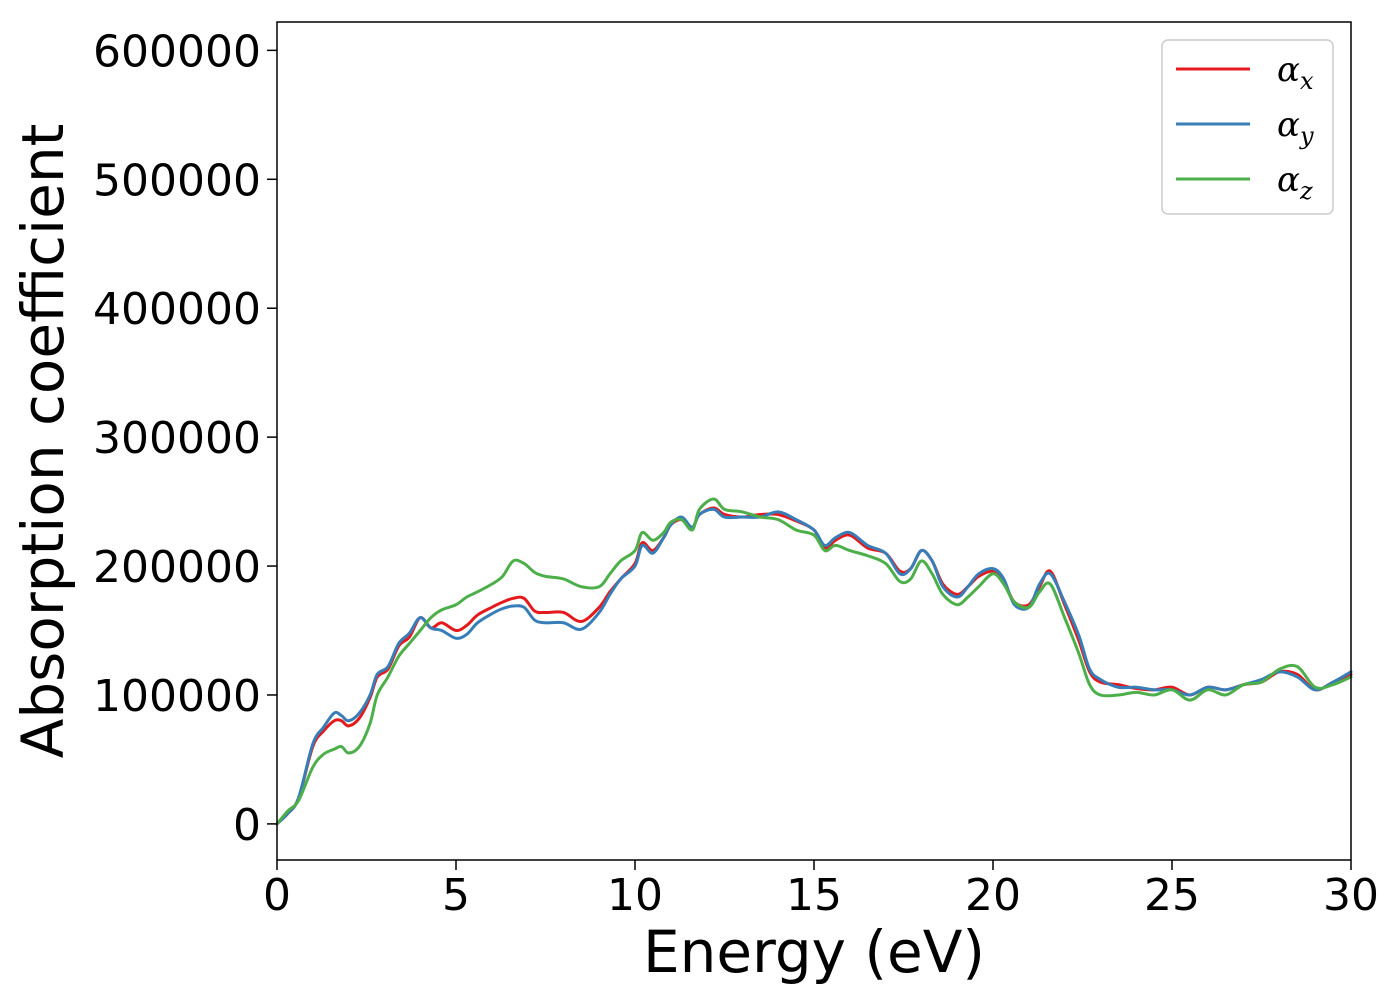 The height and width of the screenshot is (1000, 1400). What do you see at coordinates (277, 895) in the screenshot?
I see `x-tick-label: 0` at bounding box center [277, 895].